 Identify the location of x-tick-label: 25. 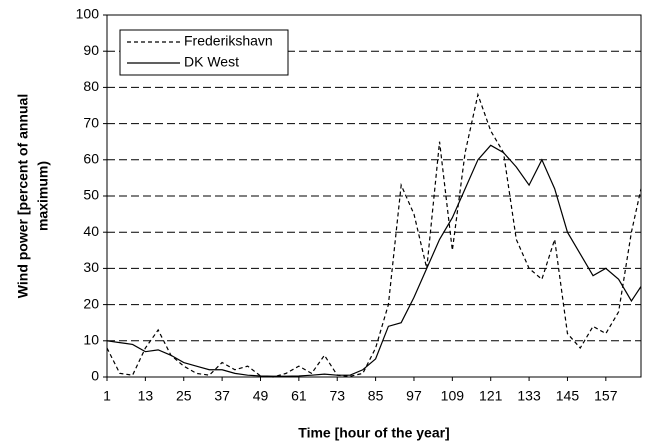
(184, 396).